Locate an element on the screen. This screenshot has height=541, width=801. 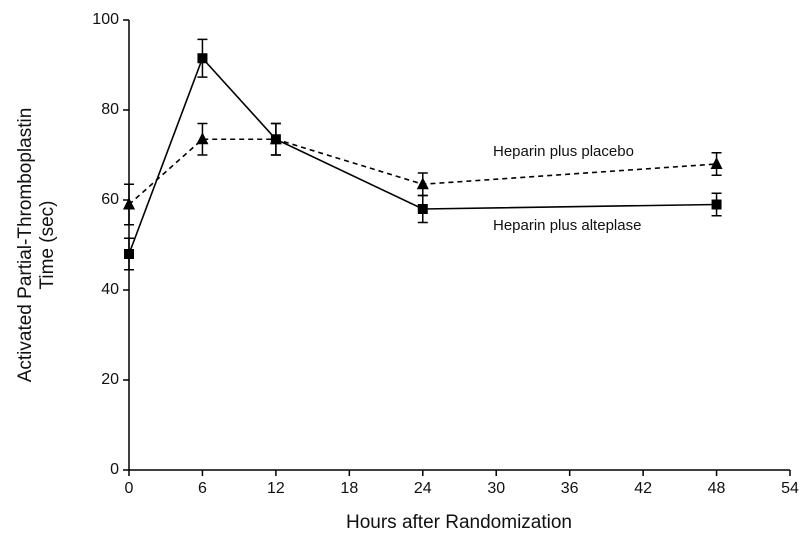
x-tick-label: 54 is located at coordinates (790, 488).